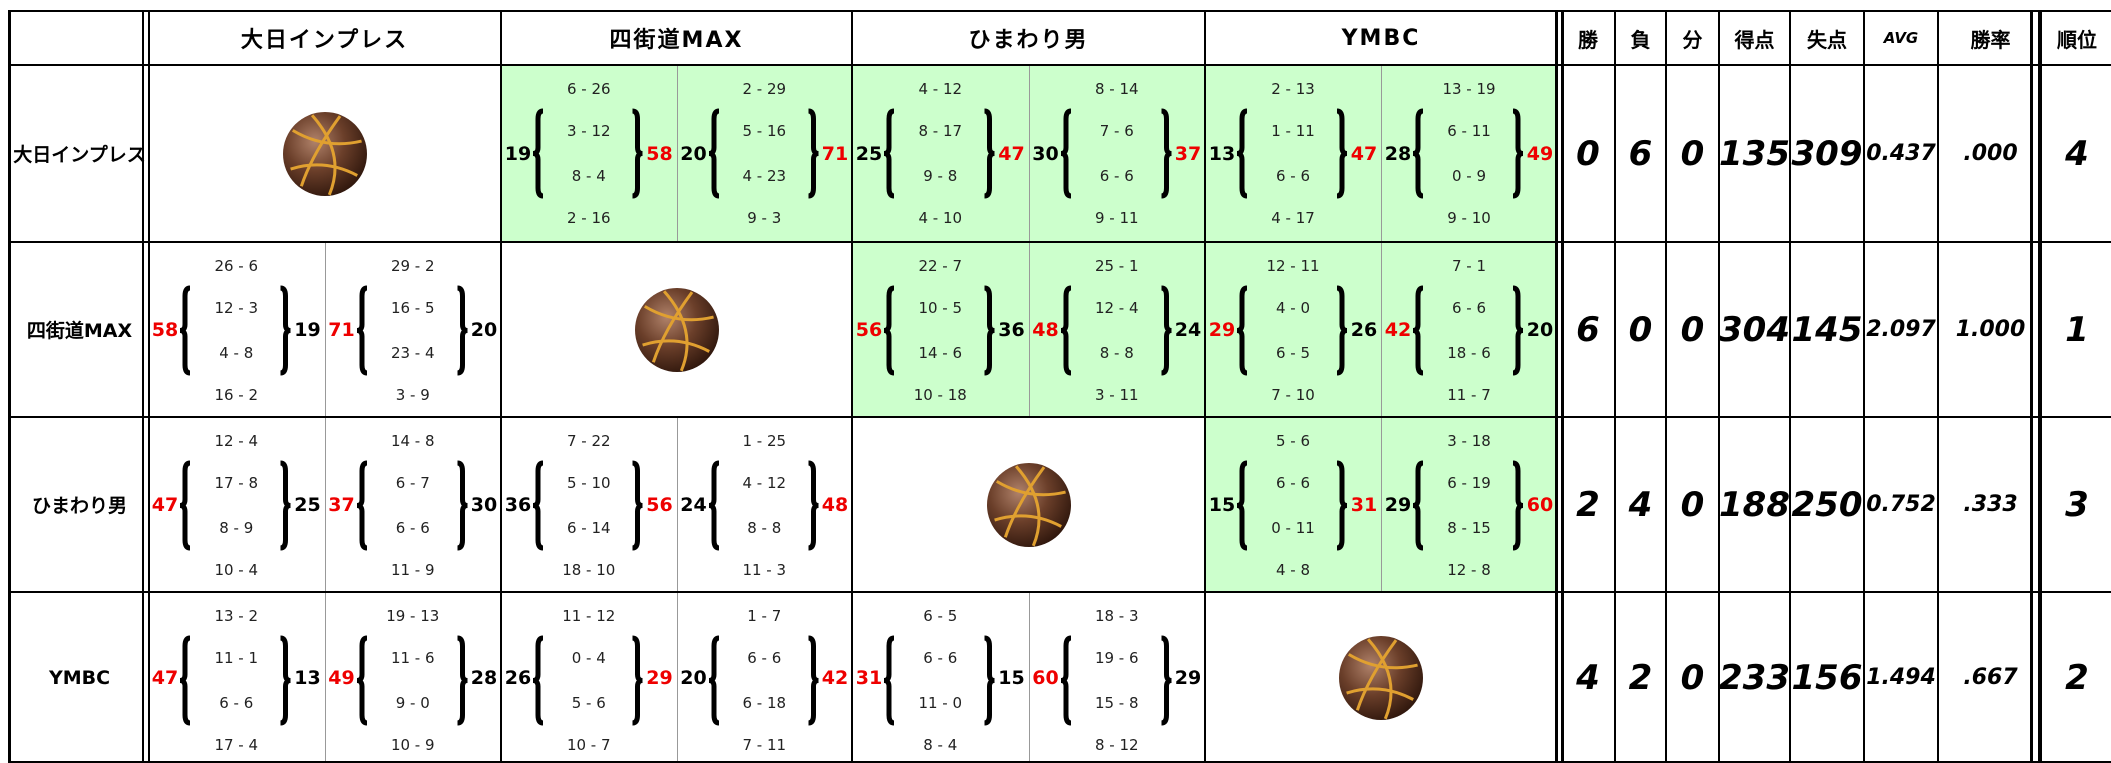  I want to click on stat-value: 233, so click(1754, 677).